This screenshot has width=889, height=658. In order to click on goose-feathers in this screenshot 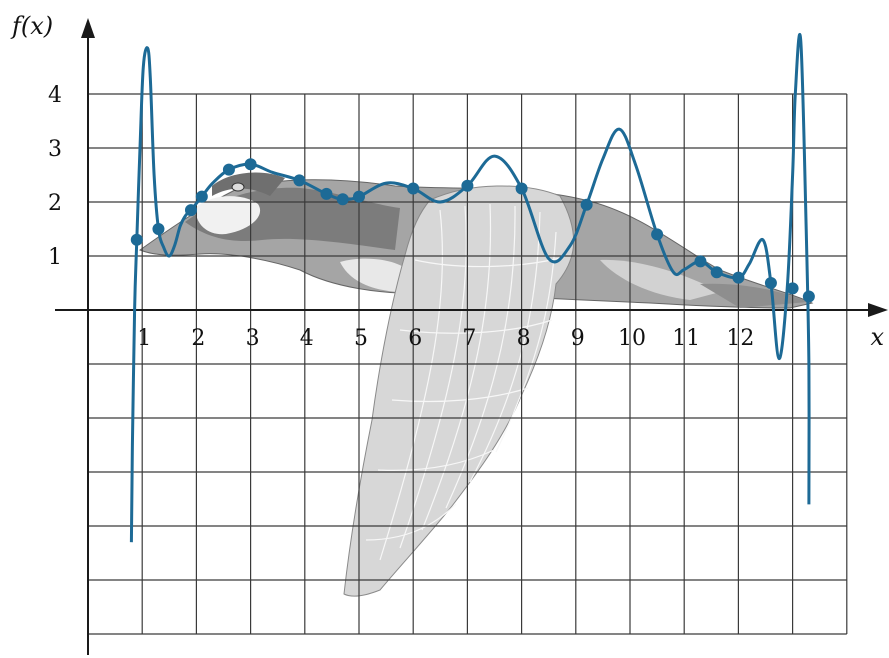, I will do `click(463, 382)`.